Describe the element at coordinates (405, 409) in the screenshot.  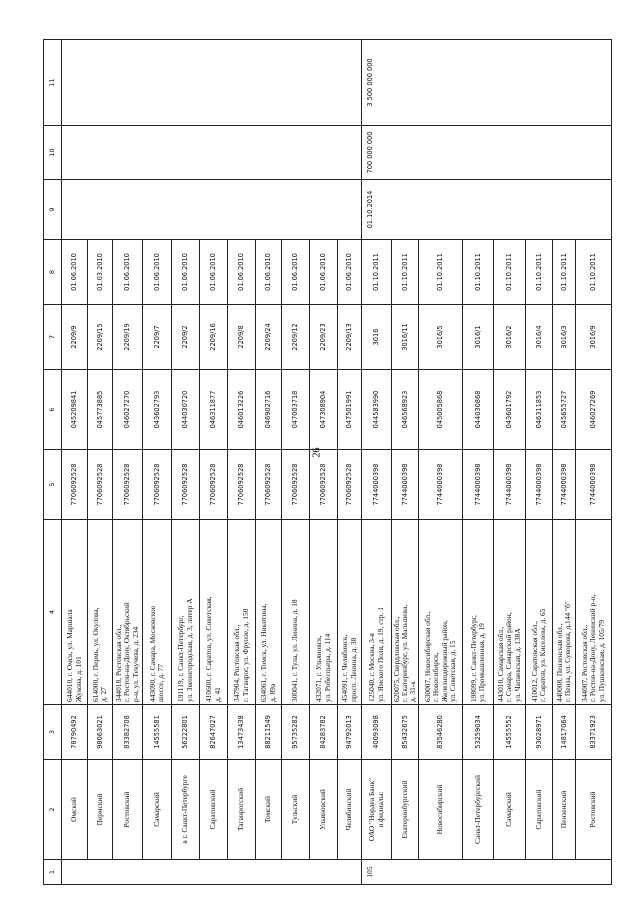
I see `bik-code: 046568923` at that location.